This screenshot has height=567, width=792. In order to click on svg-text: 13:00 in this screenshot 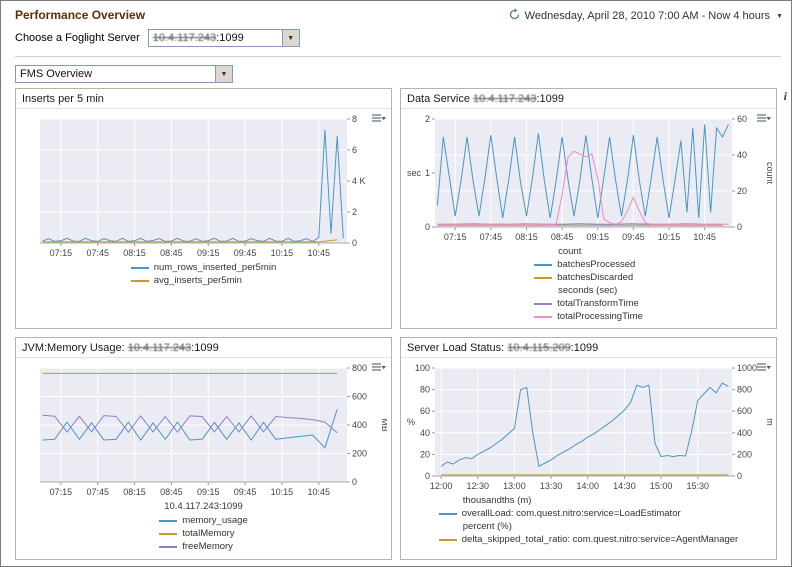, I will do `click(514, 486)`.